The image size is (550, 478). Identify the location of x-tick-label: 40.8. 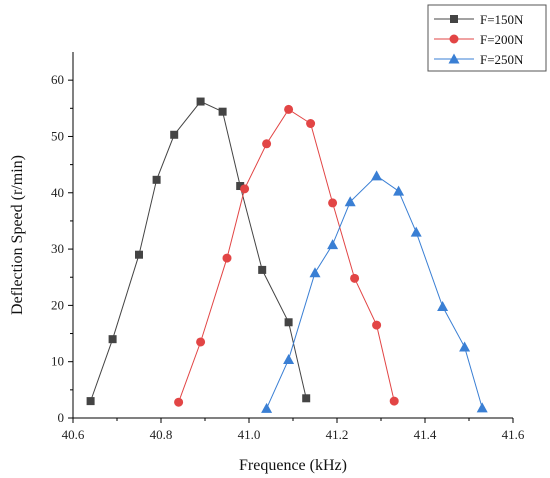
(161, 434).